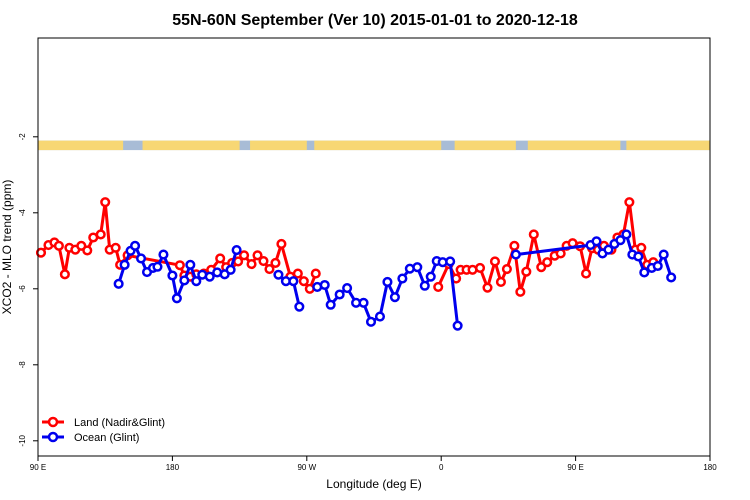 The image size is (750, 500). I want to click on x-tick-label: 90 W, so click(306, 467).